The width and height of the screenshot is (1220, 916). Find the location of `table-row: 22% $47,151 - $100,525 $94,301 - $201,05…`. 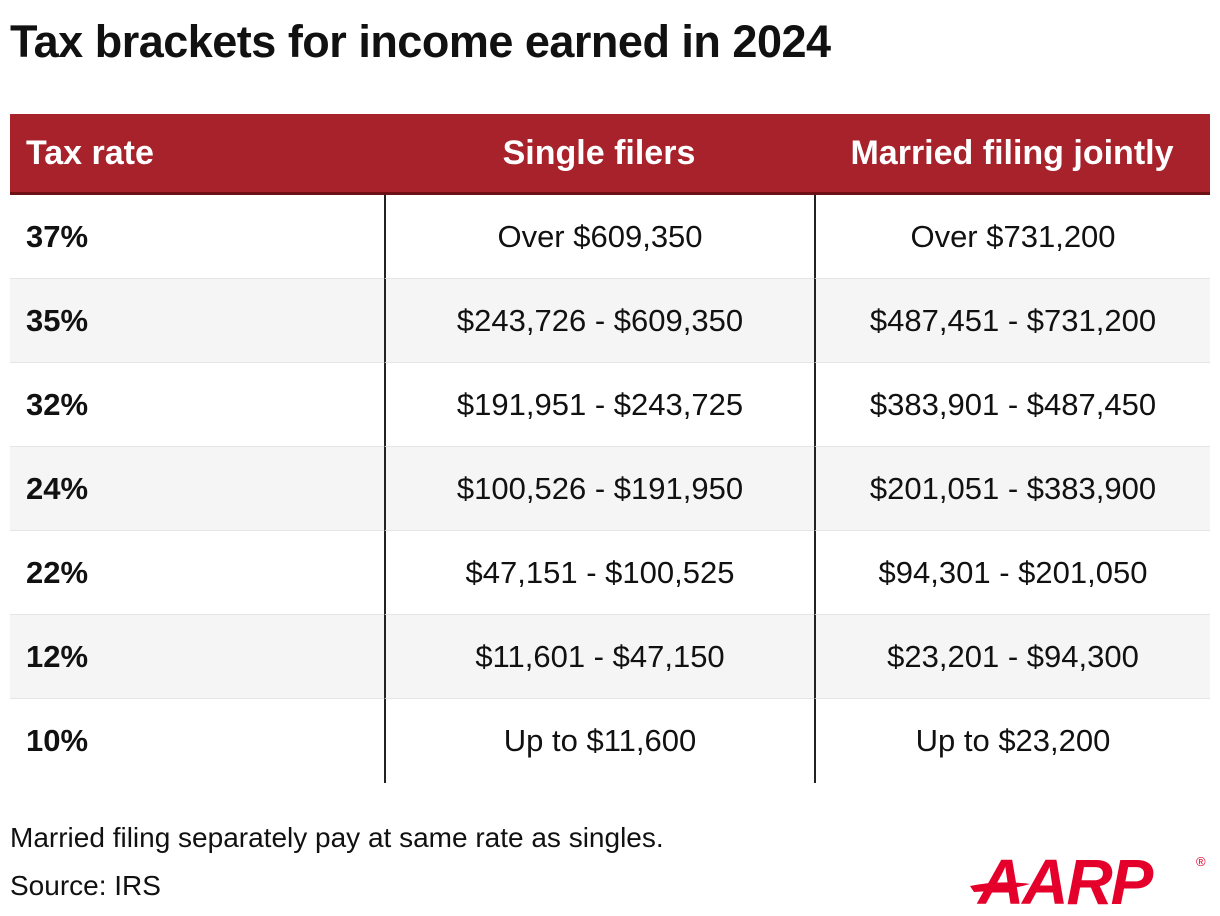

table-row: 22% $47,151 - $100,525 $94,301 - $201,05… is located at coordinates (610, 573).